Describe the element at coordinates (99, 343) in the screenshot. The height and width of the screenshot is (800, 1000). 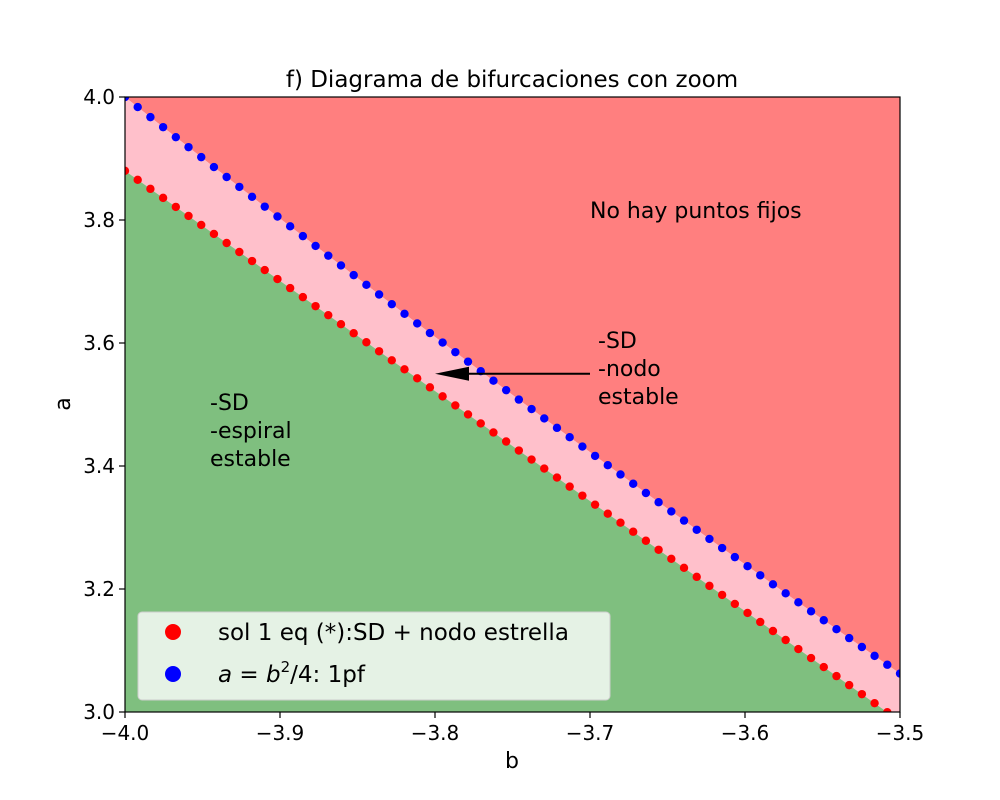
I see `y-tick-label-3: 3.6` at that location.